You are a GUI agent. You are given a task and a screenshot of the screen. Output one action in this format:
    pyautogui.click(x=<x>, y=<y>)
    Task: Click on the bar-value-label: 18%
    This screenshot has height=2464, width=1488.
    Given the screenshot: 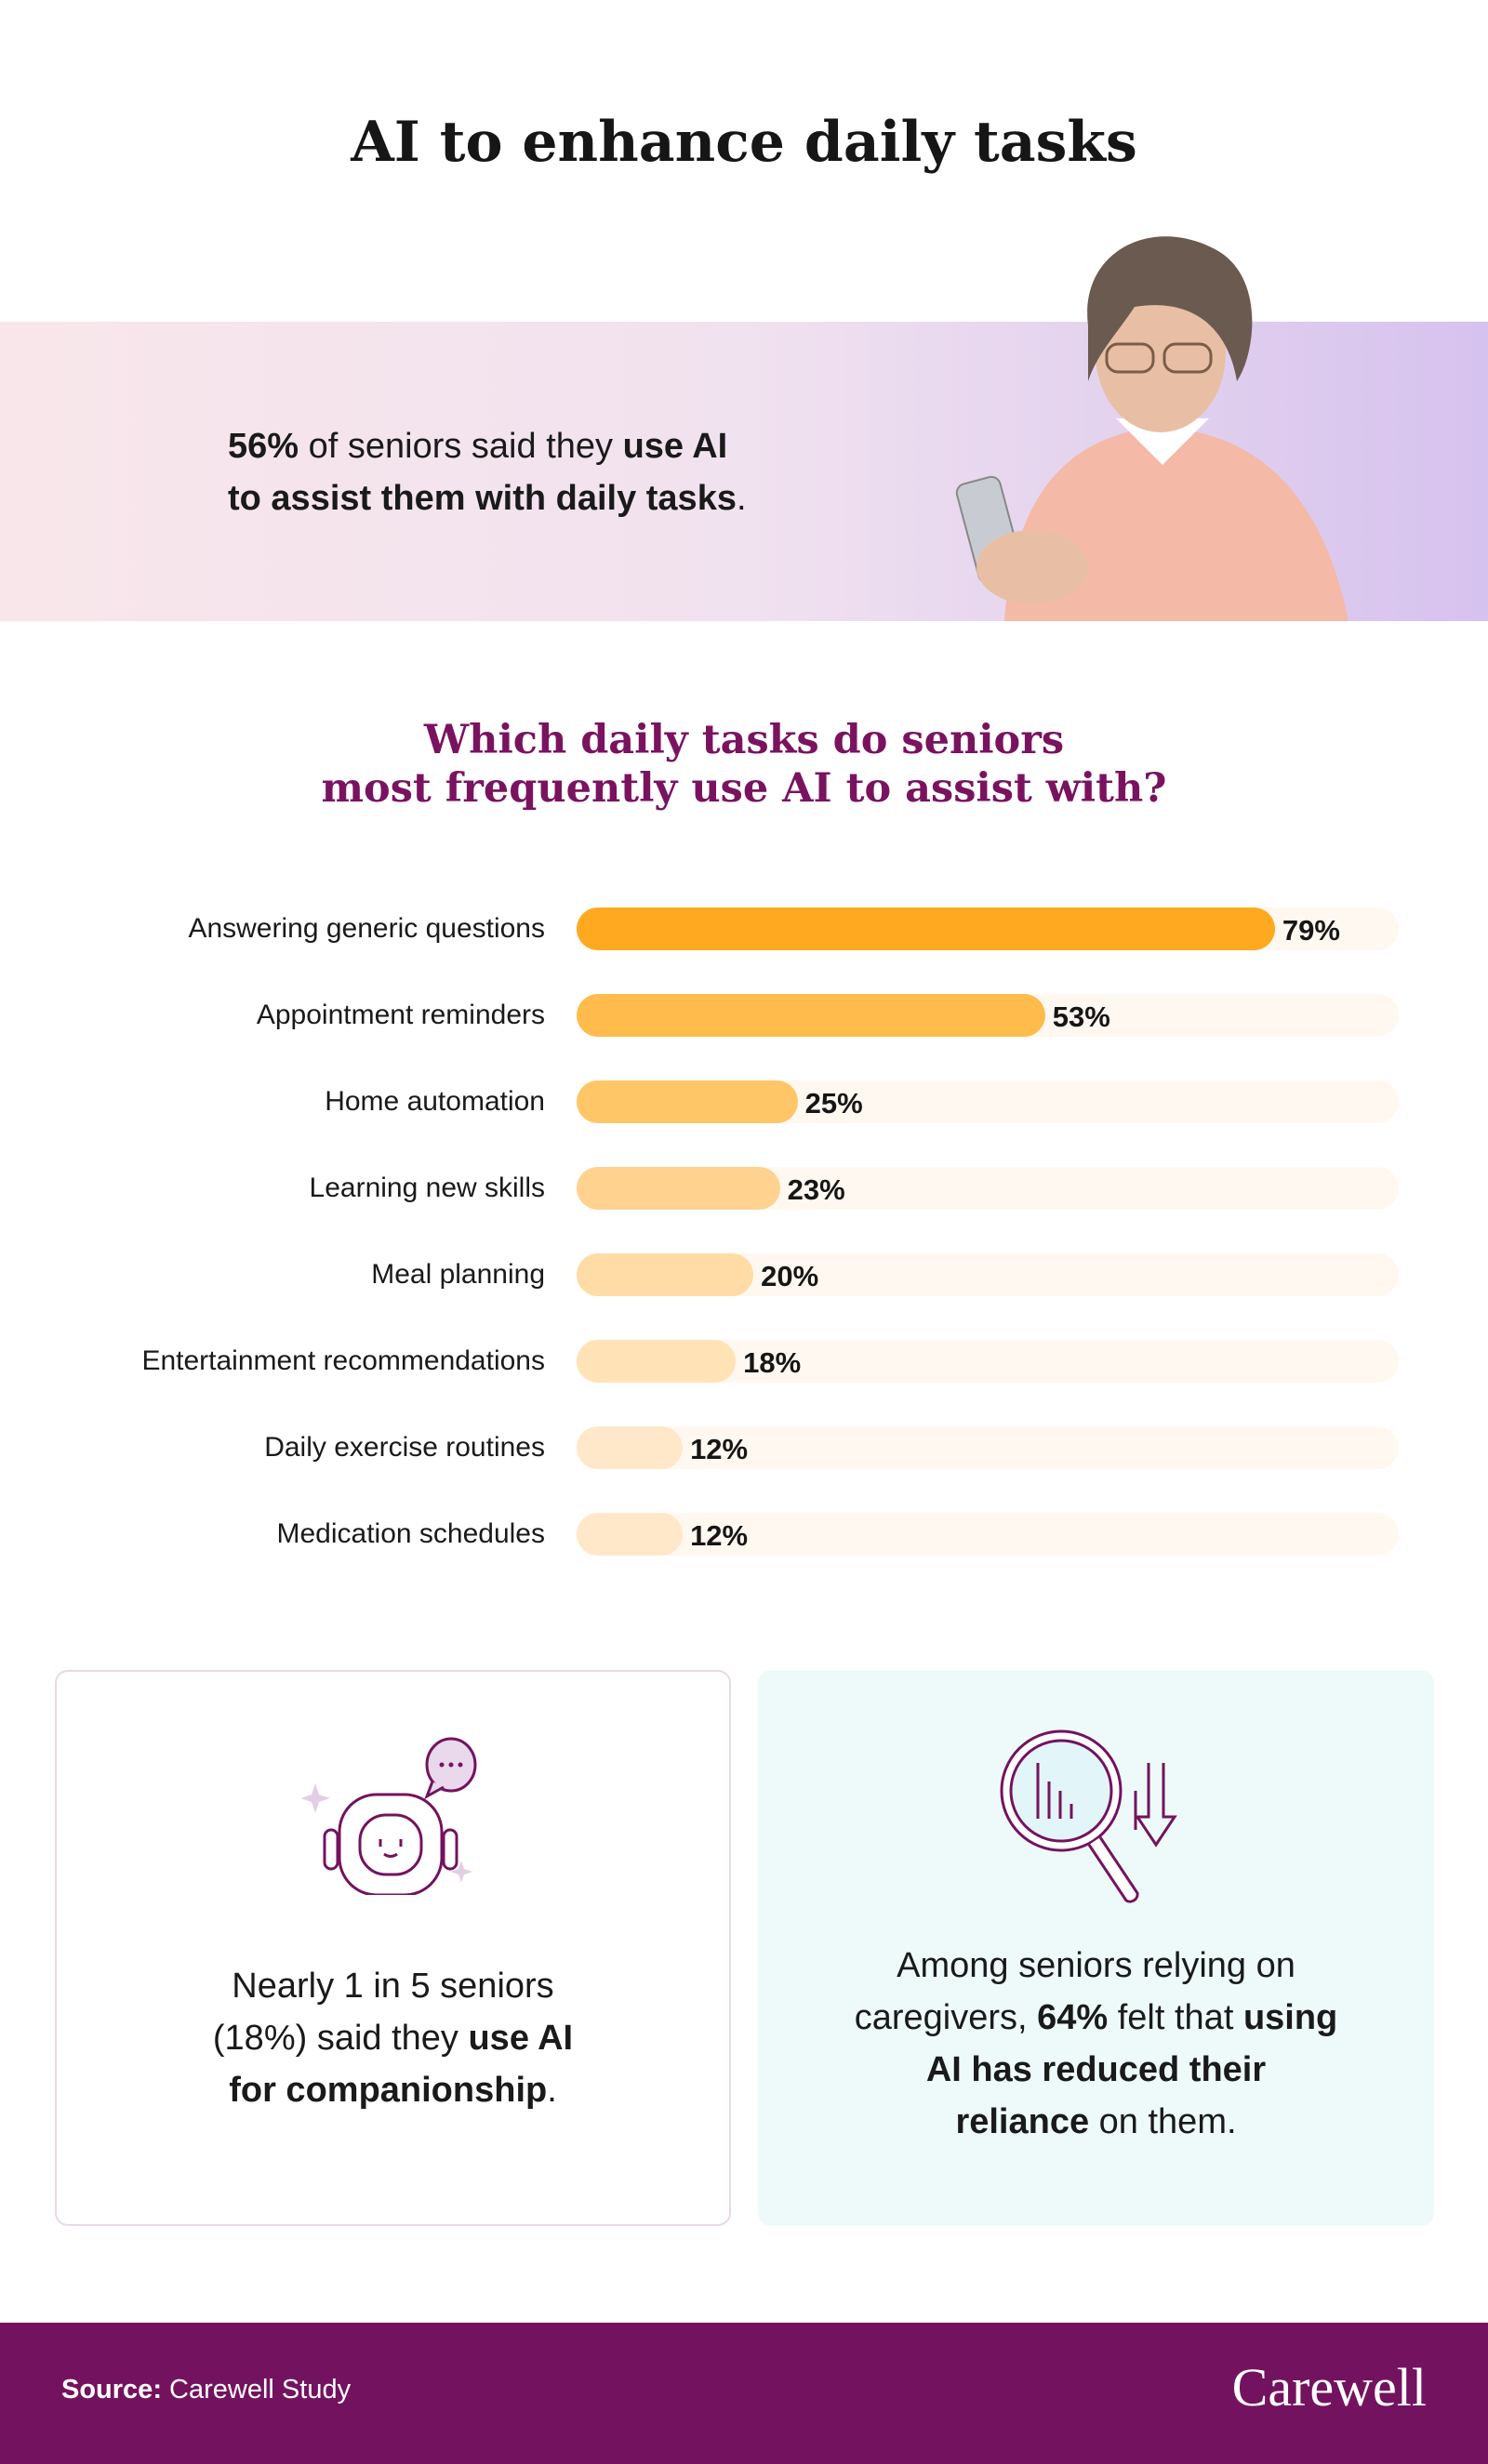 What is the action you would take?
    pyautogui.click(x=772, y=1362)
    